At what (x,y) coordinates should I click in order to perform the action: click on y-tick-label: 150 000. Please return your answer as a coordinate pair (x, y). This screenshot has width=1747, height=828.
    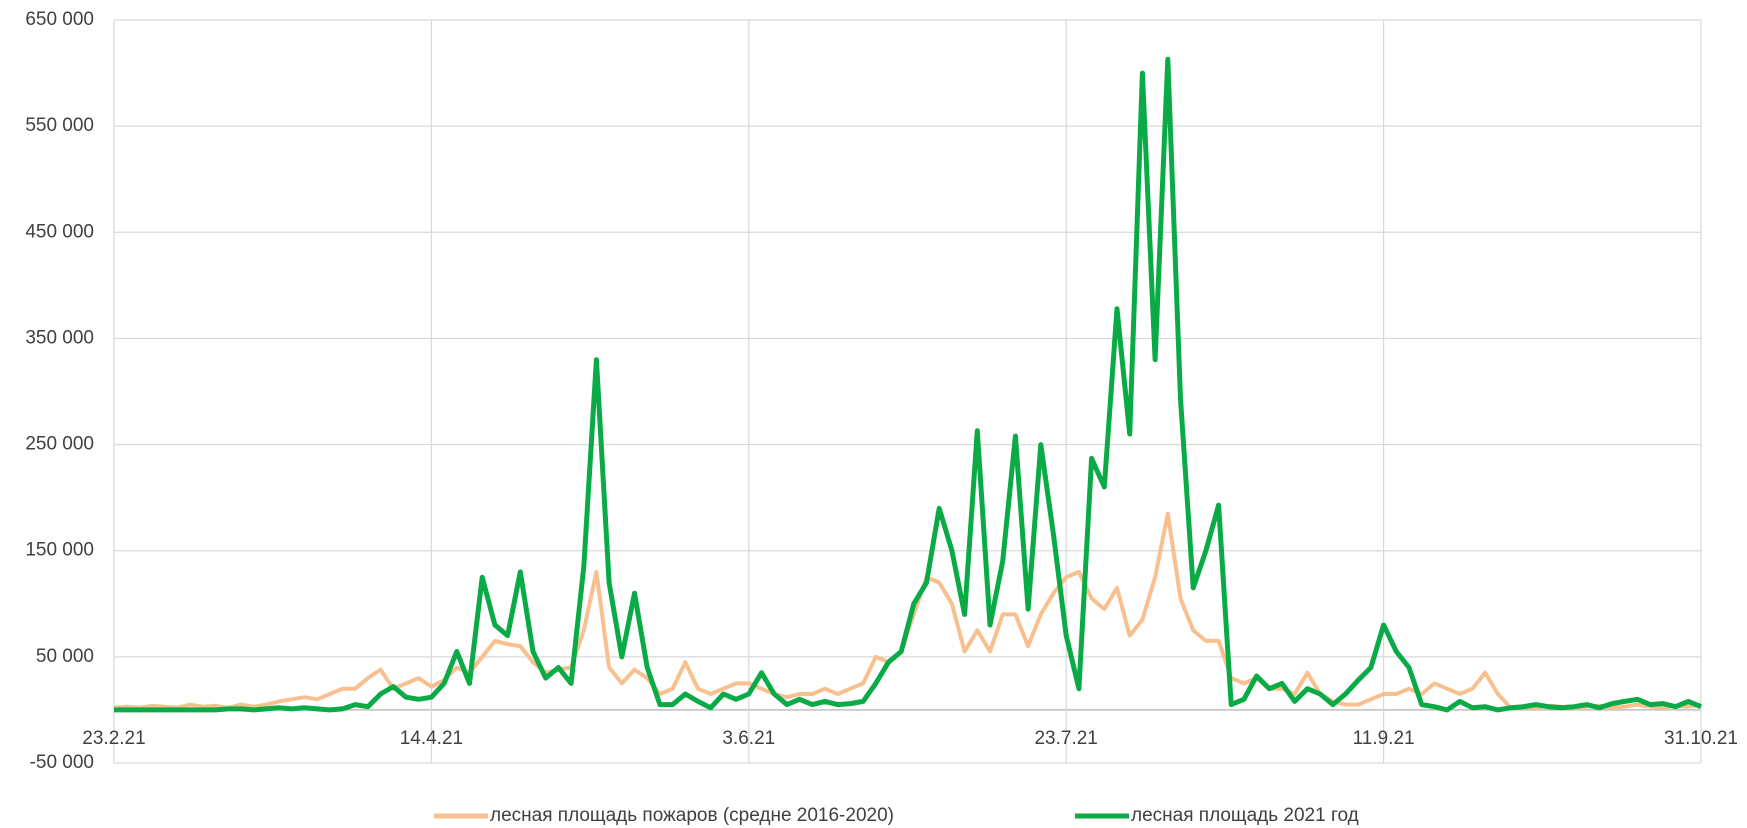
    Looking at the image, I should click on (59, 550).